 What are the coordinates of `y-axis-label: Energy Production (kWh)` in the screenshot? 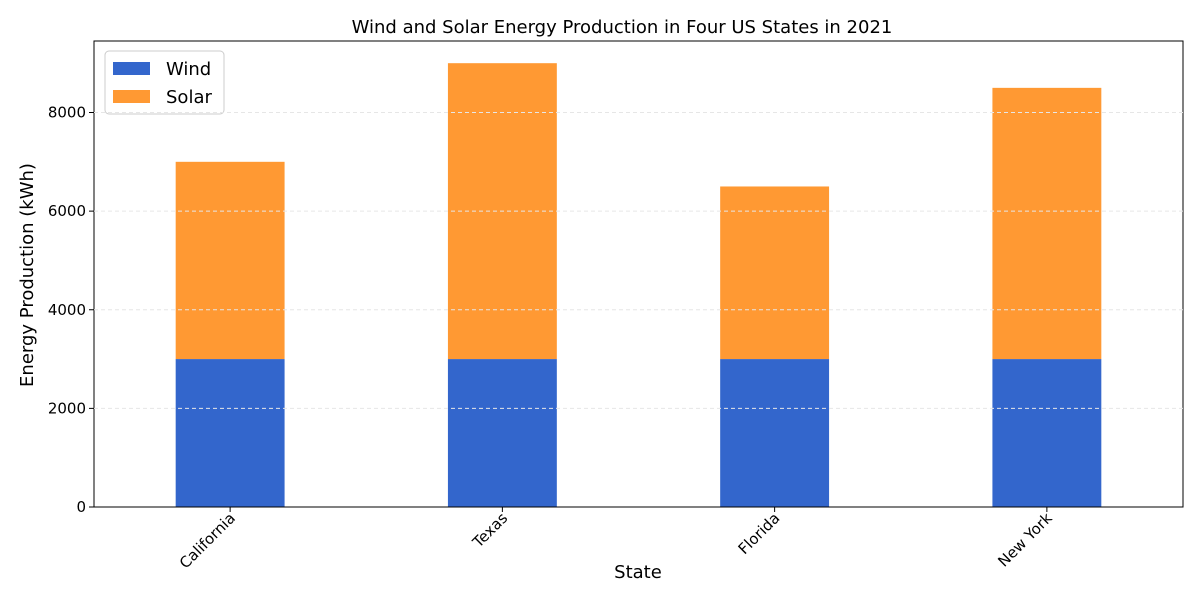 It's located at (27, 275).